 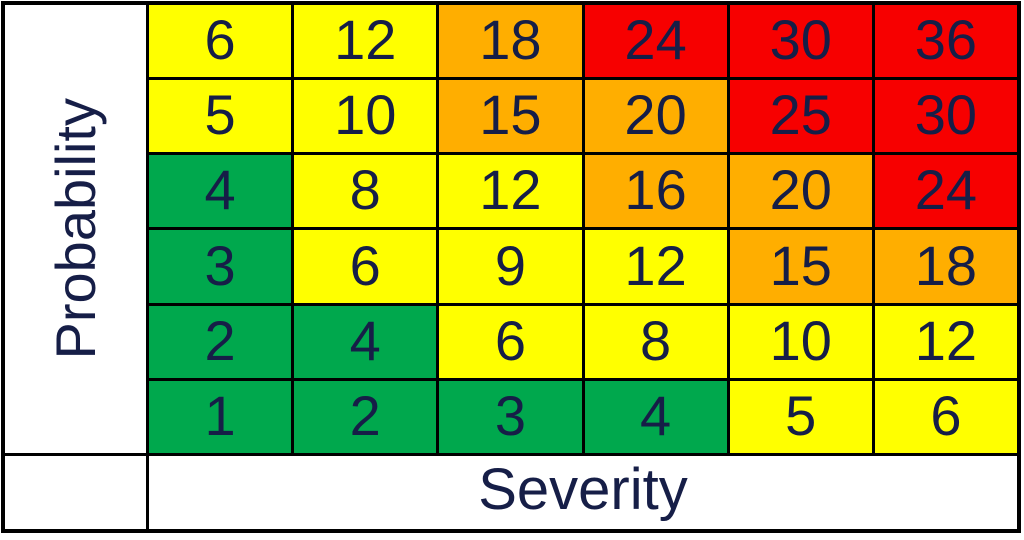 I want to click on y-axis-label: Probability, so click(x=75, y=229).